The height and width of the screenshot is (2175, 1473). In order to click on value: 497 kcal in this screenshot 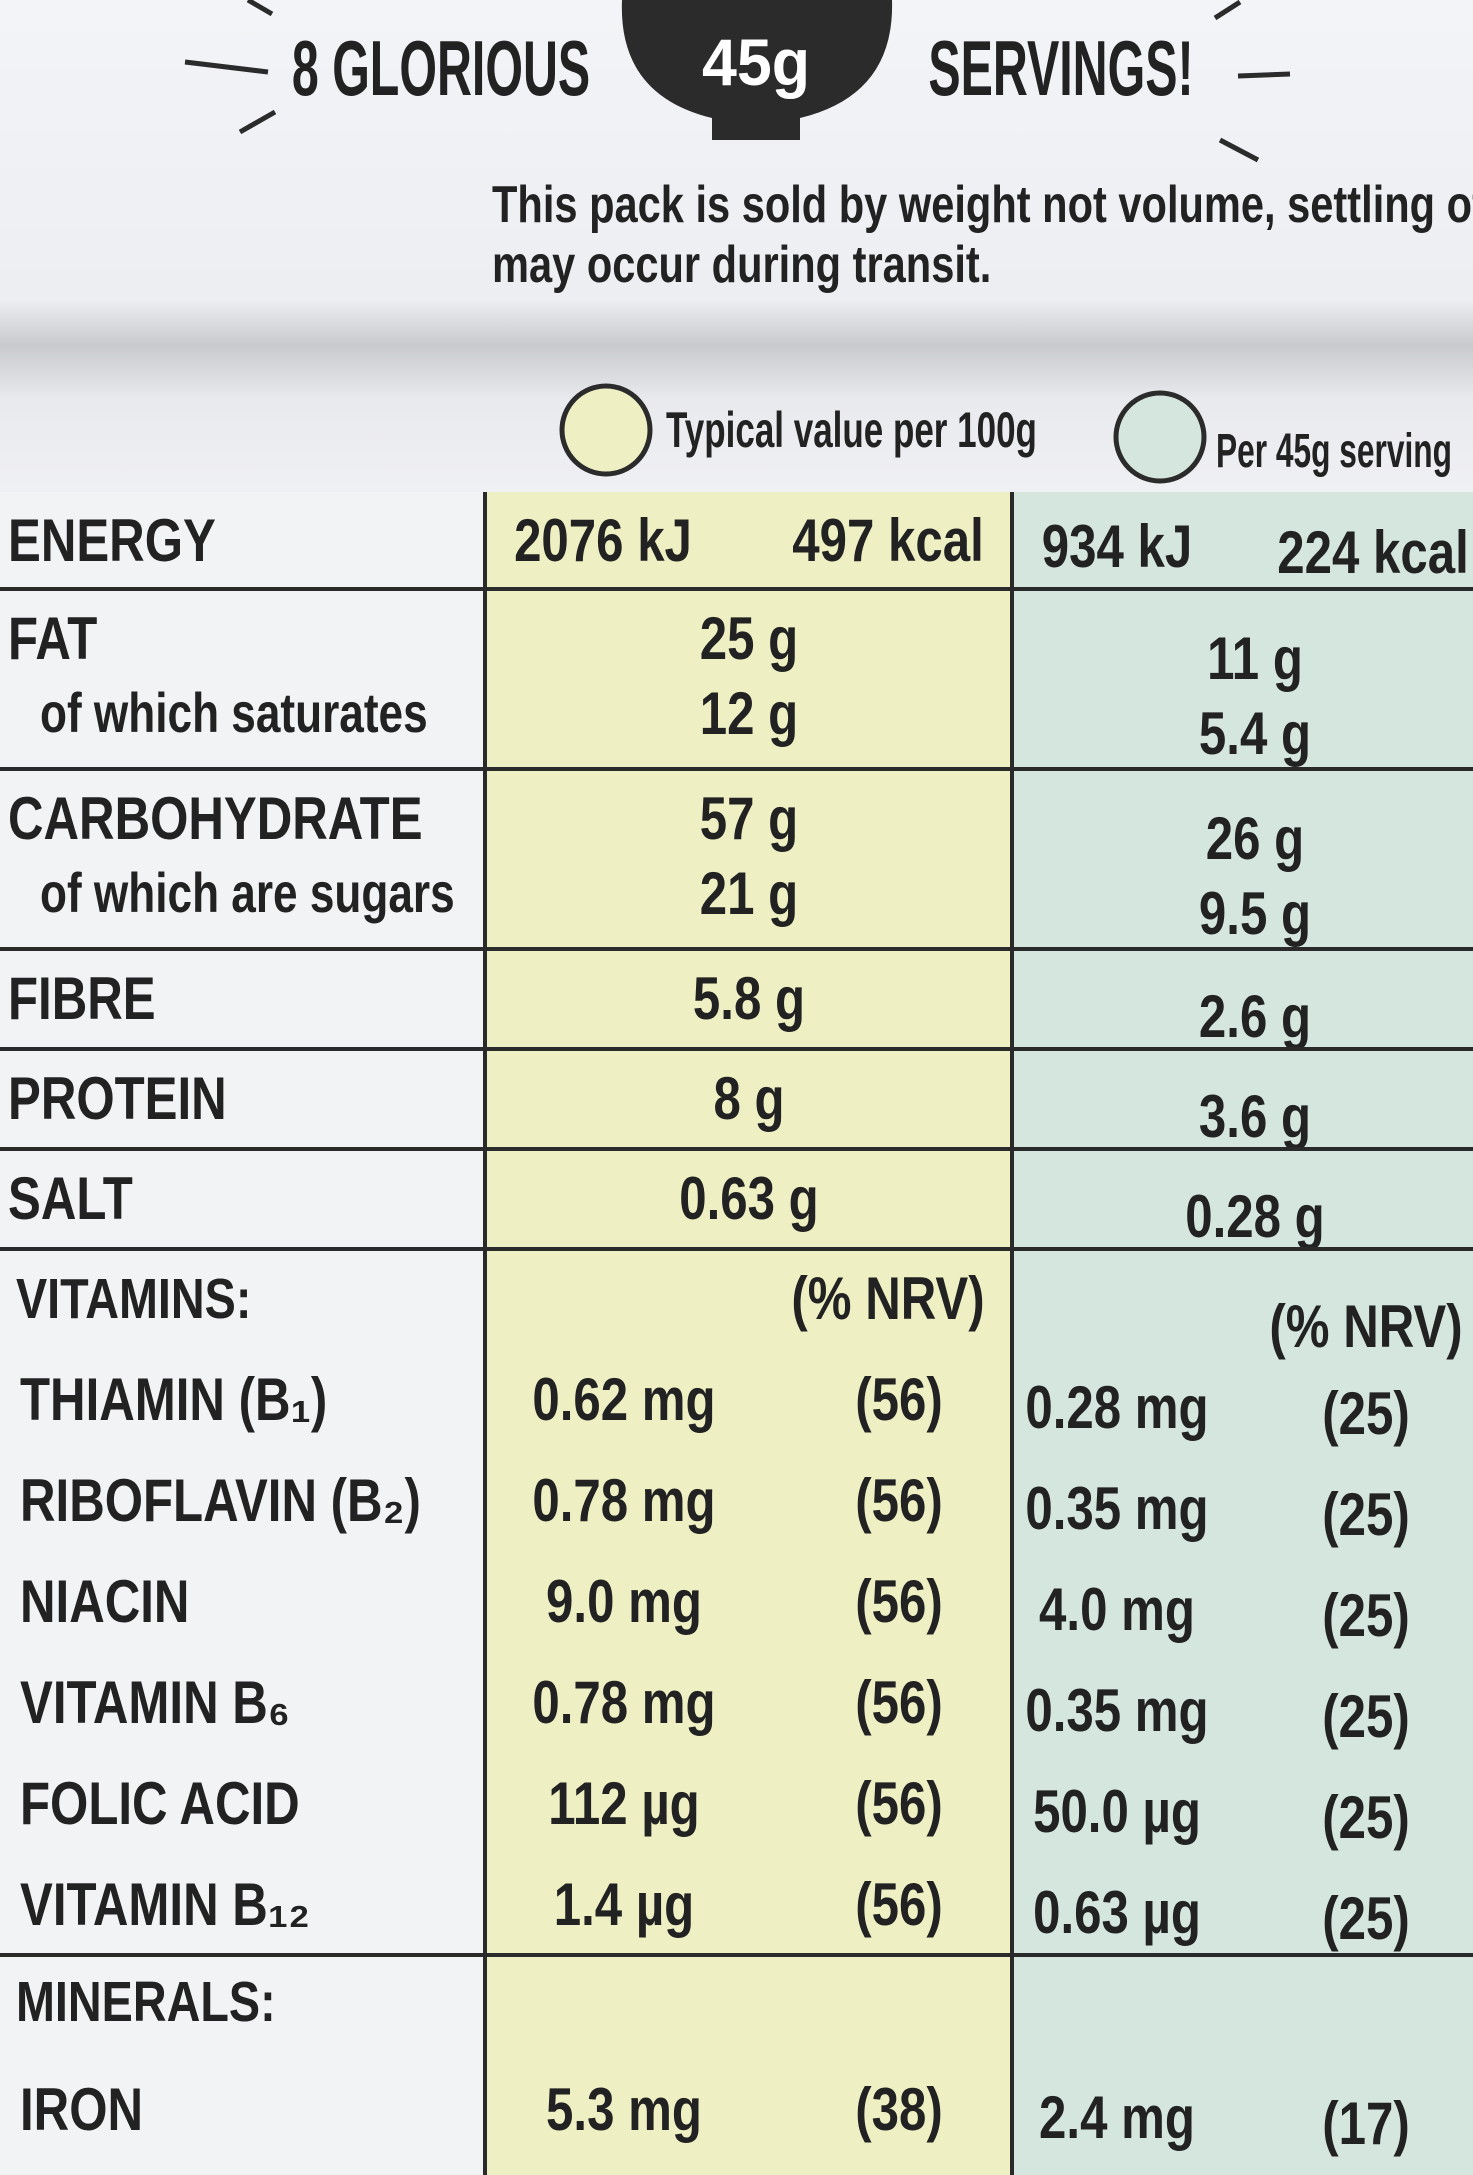, I will do `click(888, 540)`.